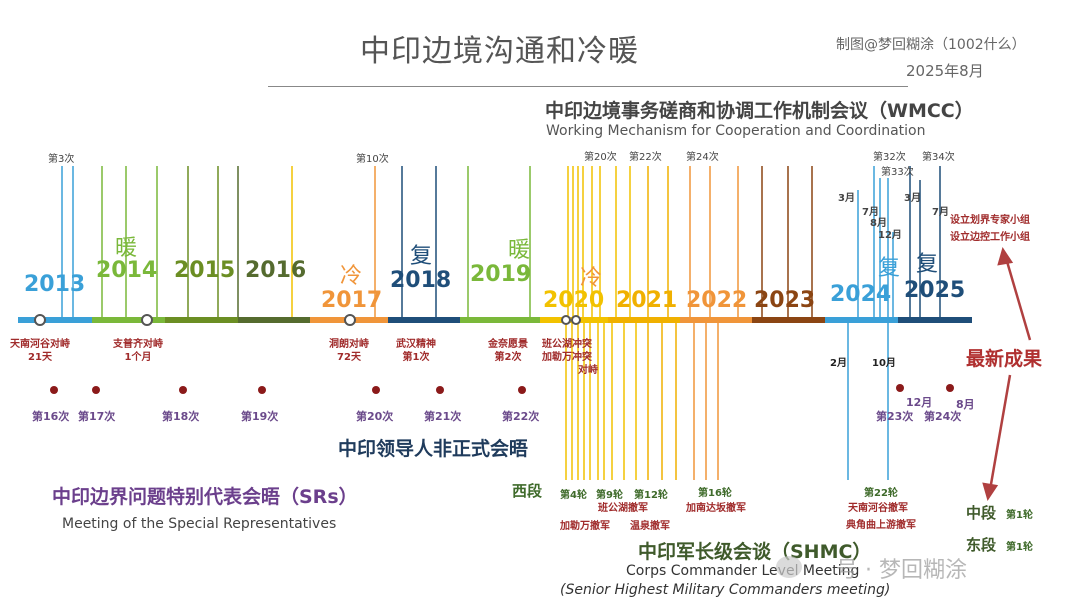  What do you see at coordinates (715, 493) in the screenshot?
I see `shmc-round-16: 第16轮` at bounding box center [715, 493].